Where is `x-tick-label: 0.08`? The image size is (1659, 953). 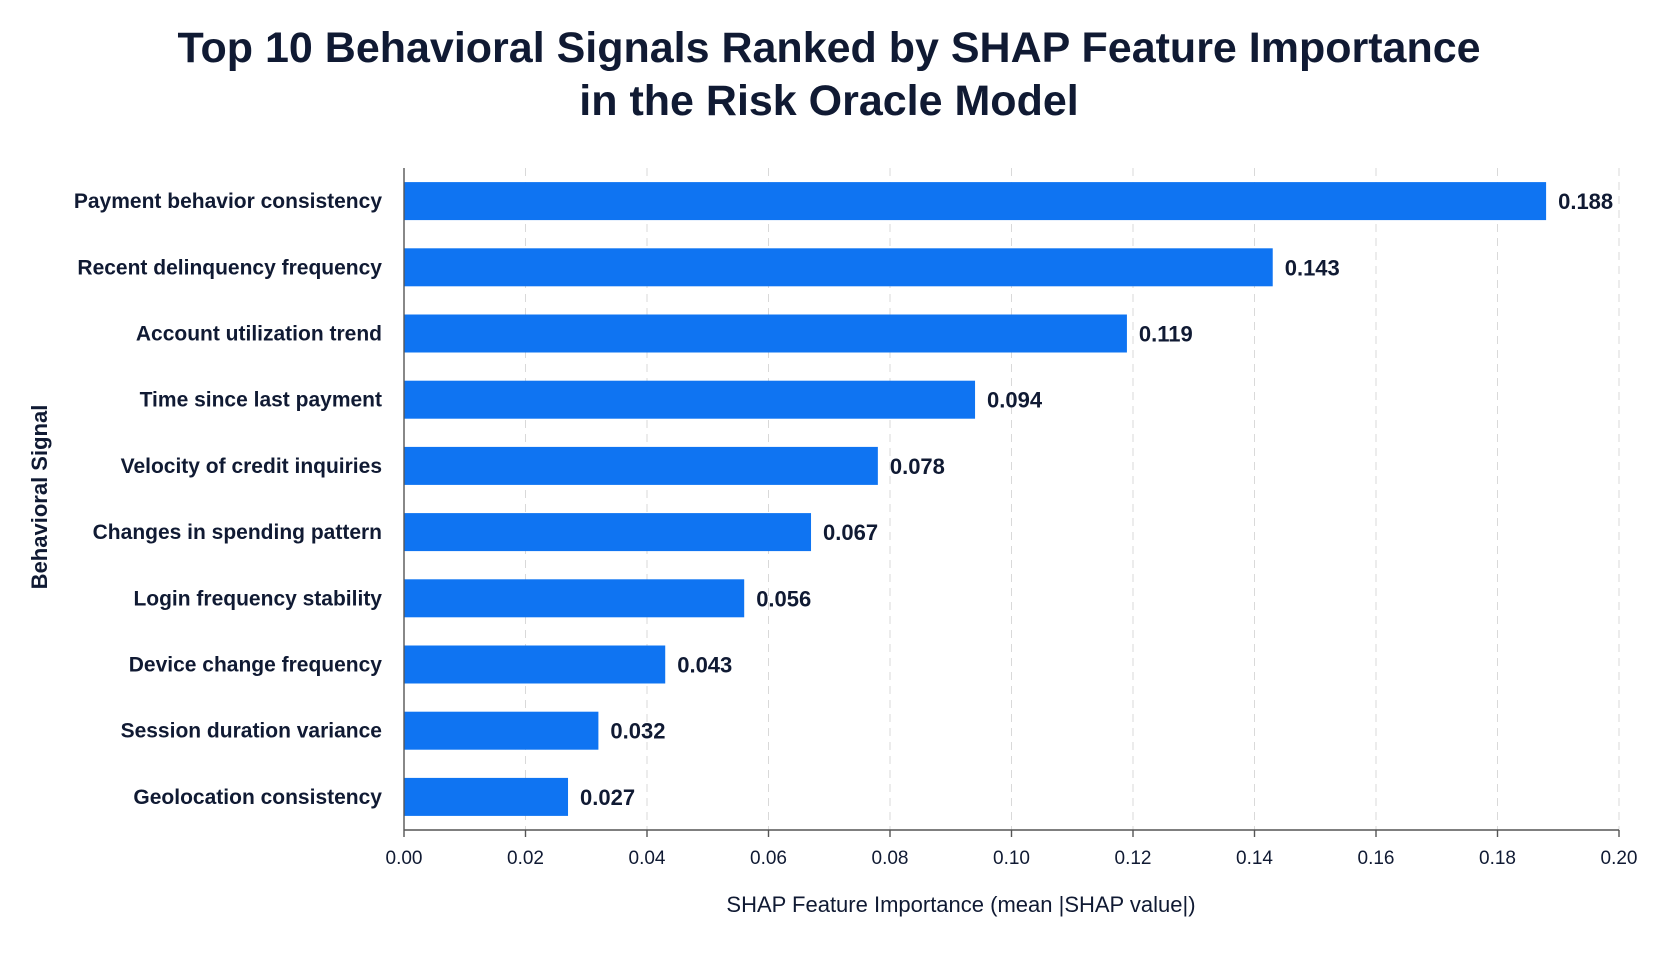
x-tick-label: 0.08 is located at coordinates (890, 858).